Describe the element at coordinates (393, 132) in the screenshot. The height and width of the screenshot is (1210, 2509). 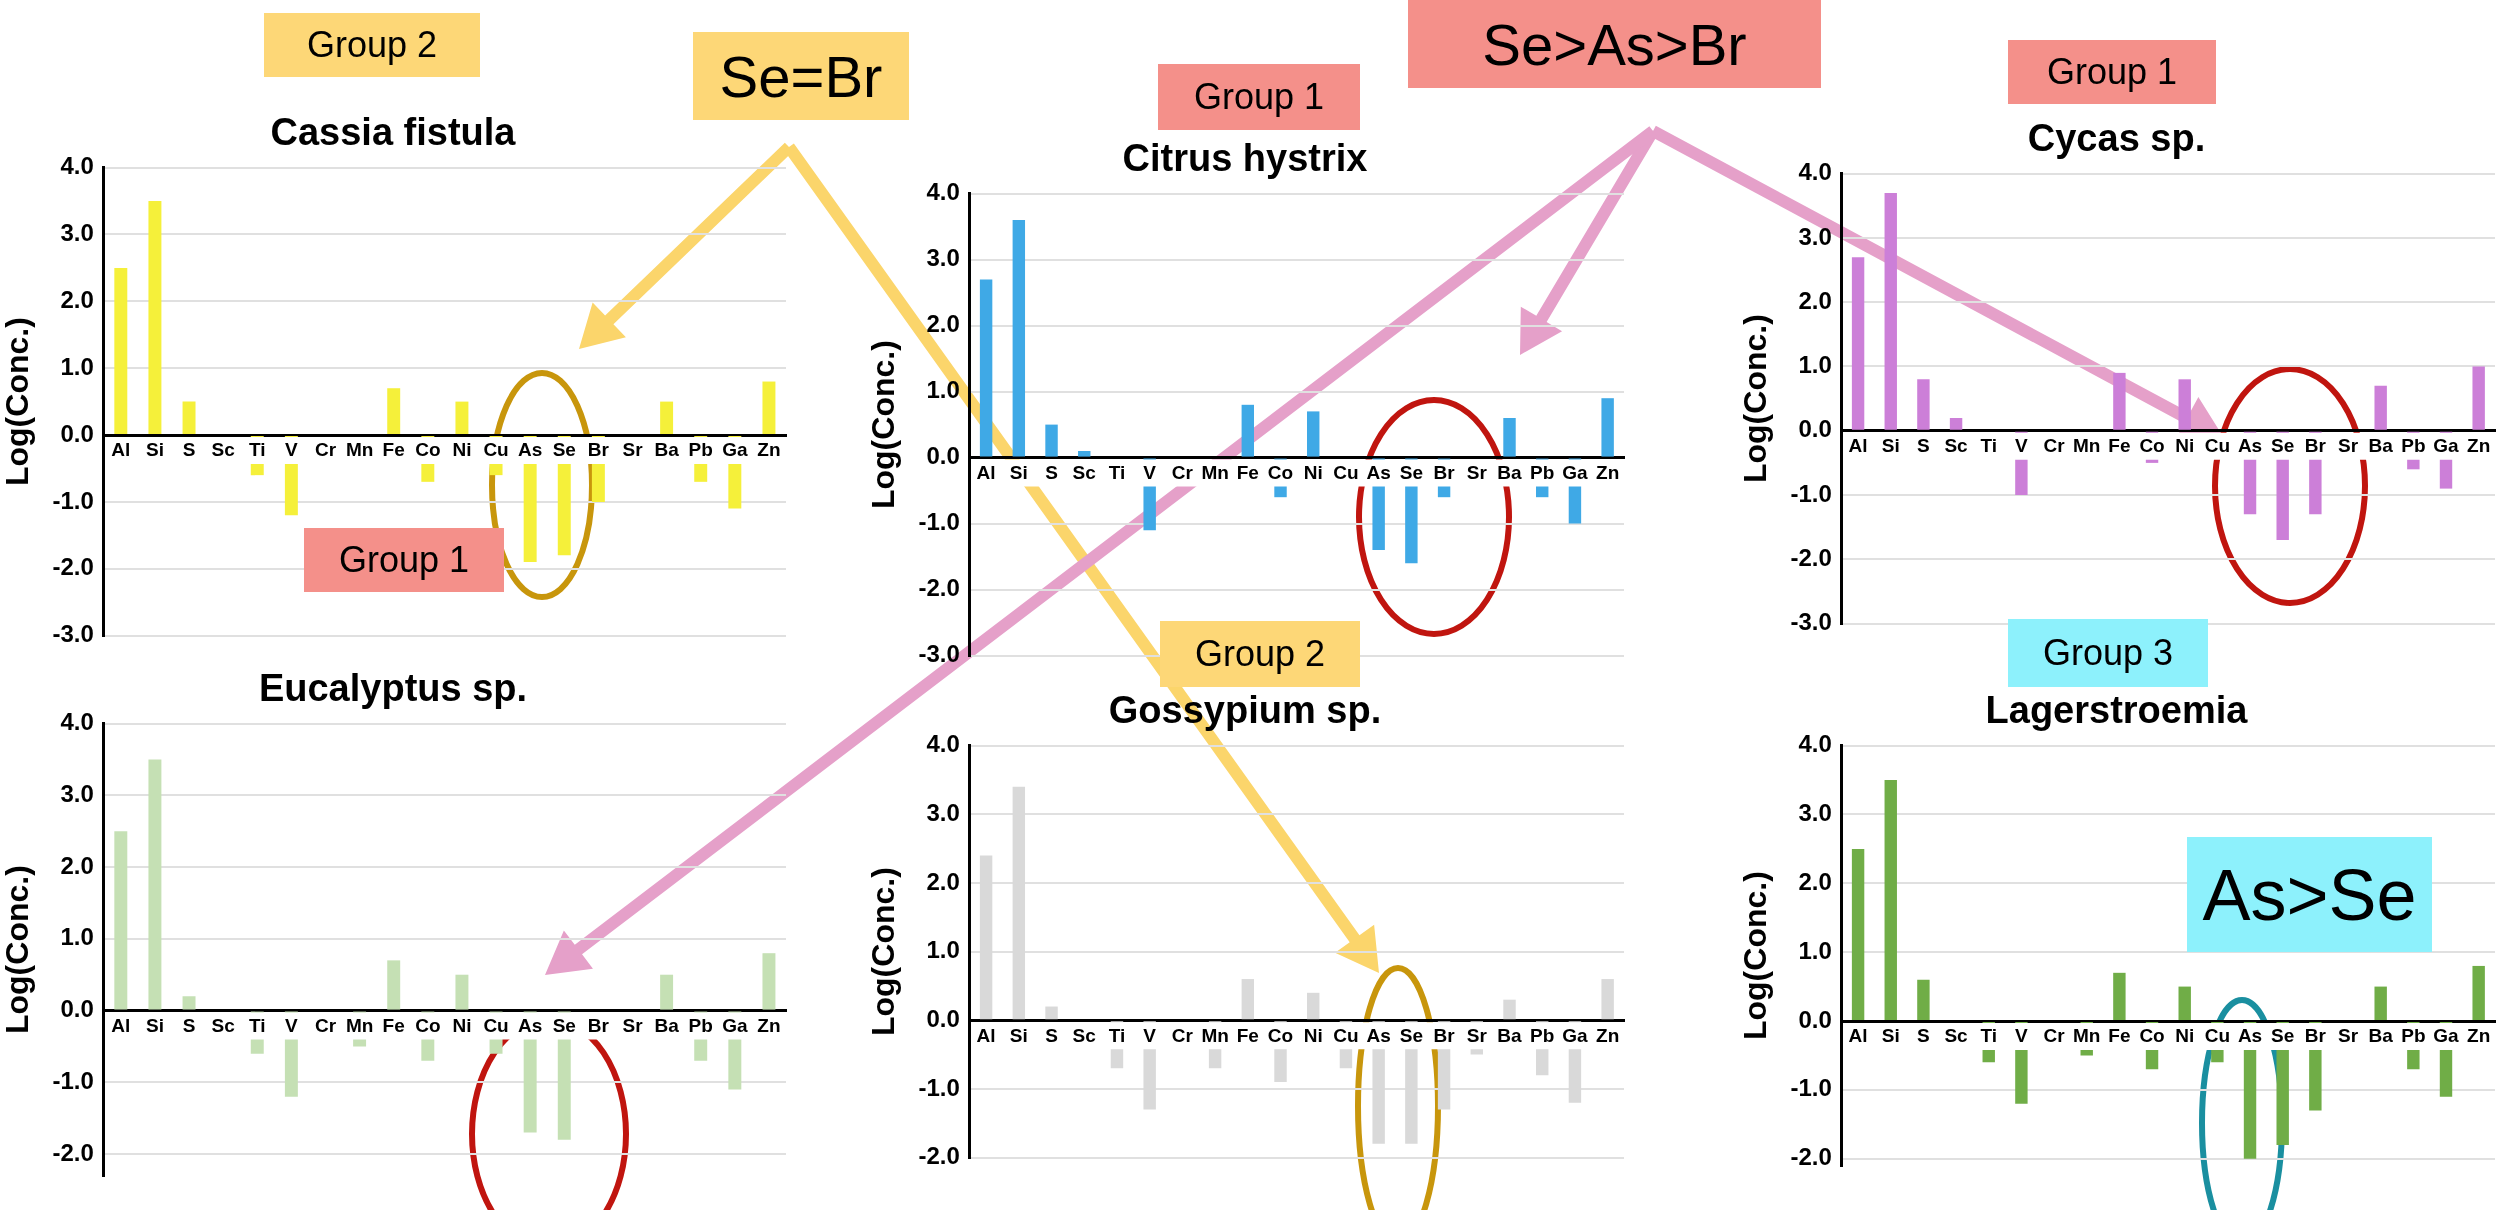
I see `chart-title: Cassia fistula` at that location.